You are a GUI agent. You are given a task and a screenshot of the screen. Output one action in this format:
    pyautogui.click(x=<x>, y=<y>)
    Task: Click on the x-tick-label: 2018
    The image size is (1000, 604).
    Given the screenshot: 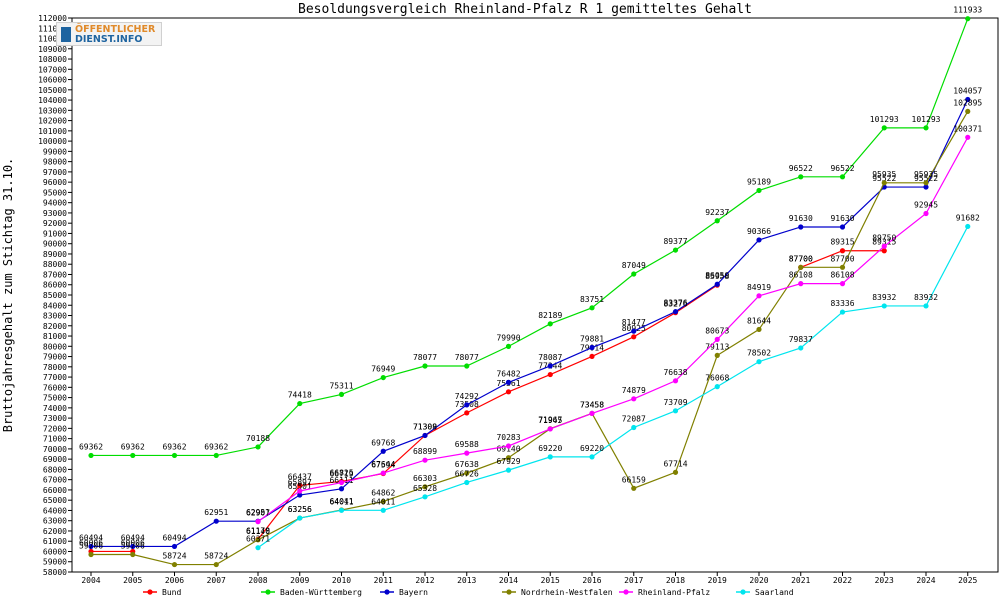 What is the action you would take?
    pyautogui.click(x=675, y=580)
    